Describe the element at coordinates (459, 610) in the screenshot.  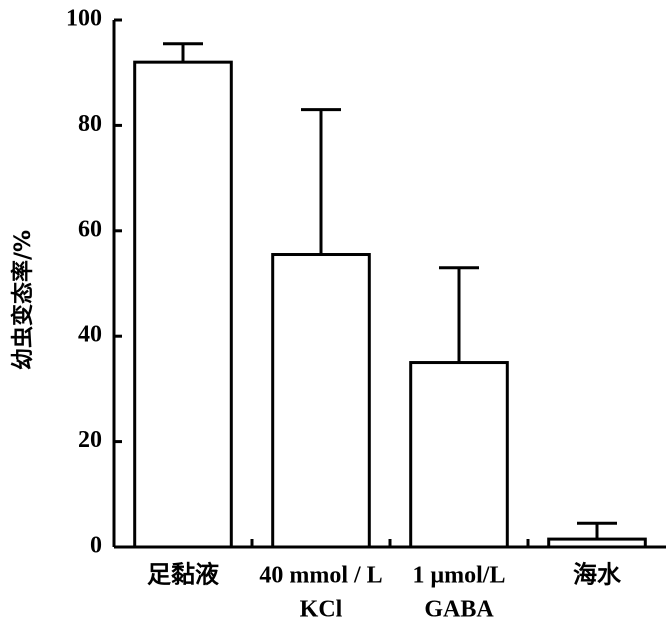
I see `x-tick-label: GABA` at that location.